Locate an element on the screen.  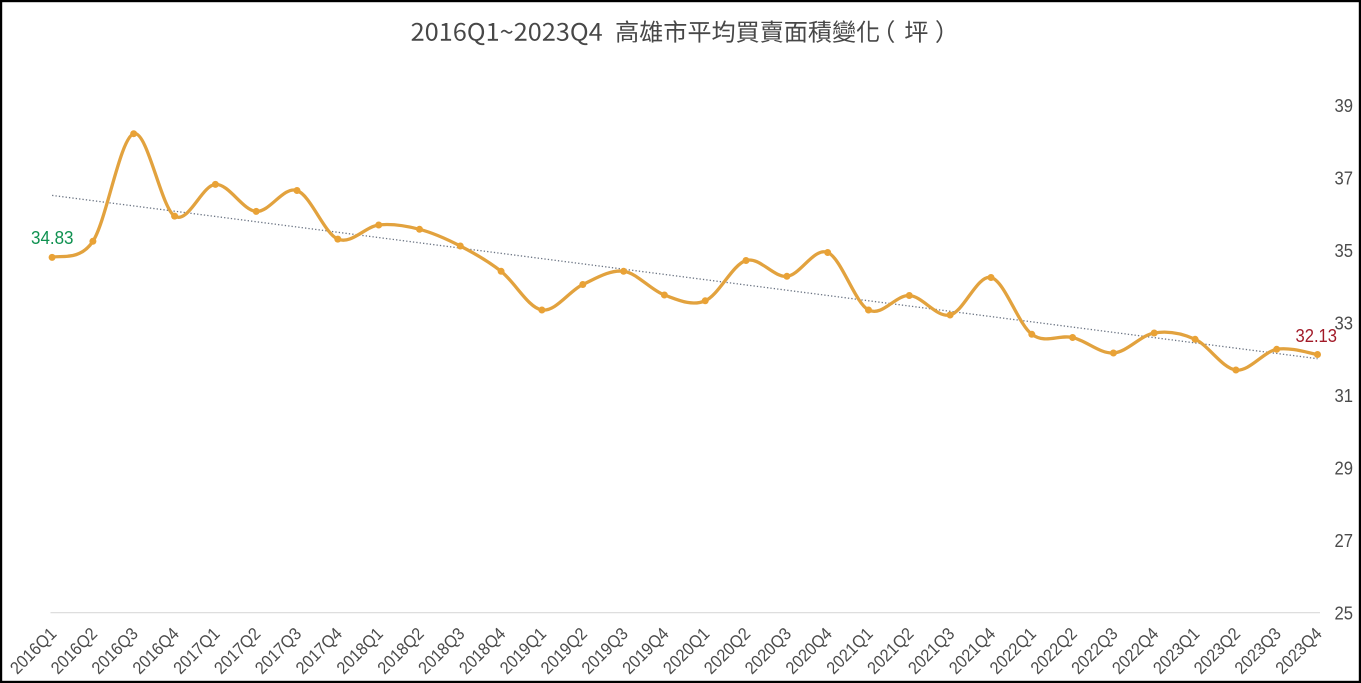
svg-text: 31 is located at coordinates (1344, 395).